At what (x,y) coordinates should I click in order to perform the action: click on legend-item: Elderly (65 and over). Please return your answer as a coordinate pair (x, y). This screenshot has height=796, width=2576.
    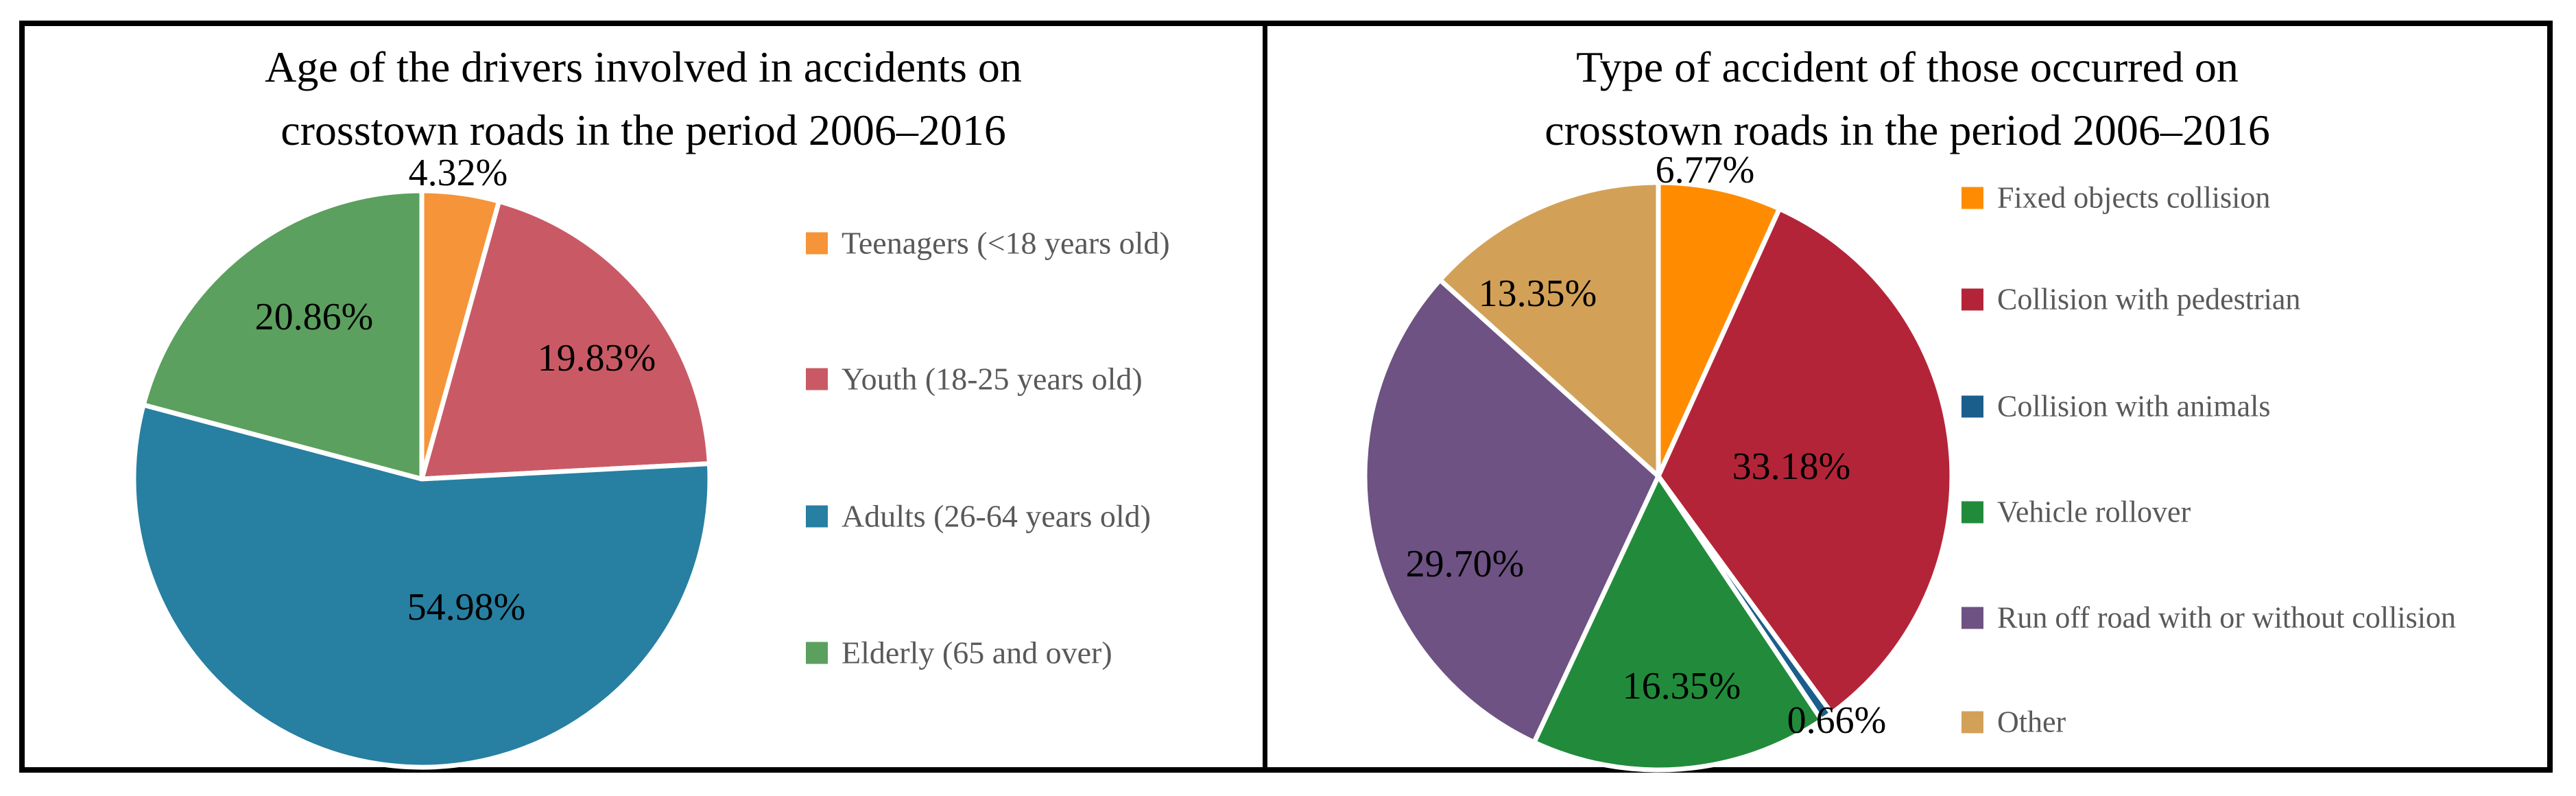
    Looking at the image, I should click on (959, 653).